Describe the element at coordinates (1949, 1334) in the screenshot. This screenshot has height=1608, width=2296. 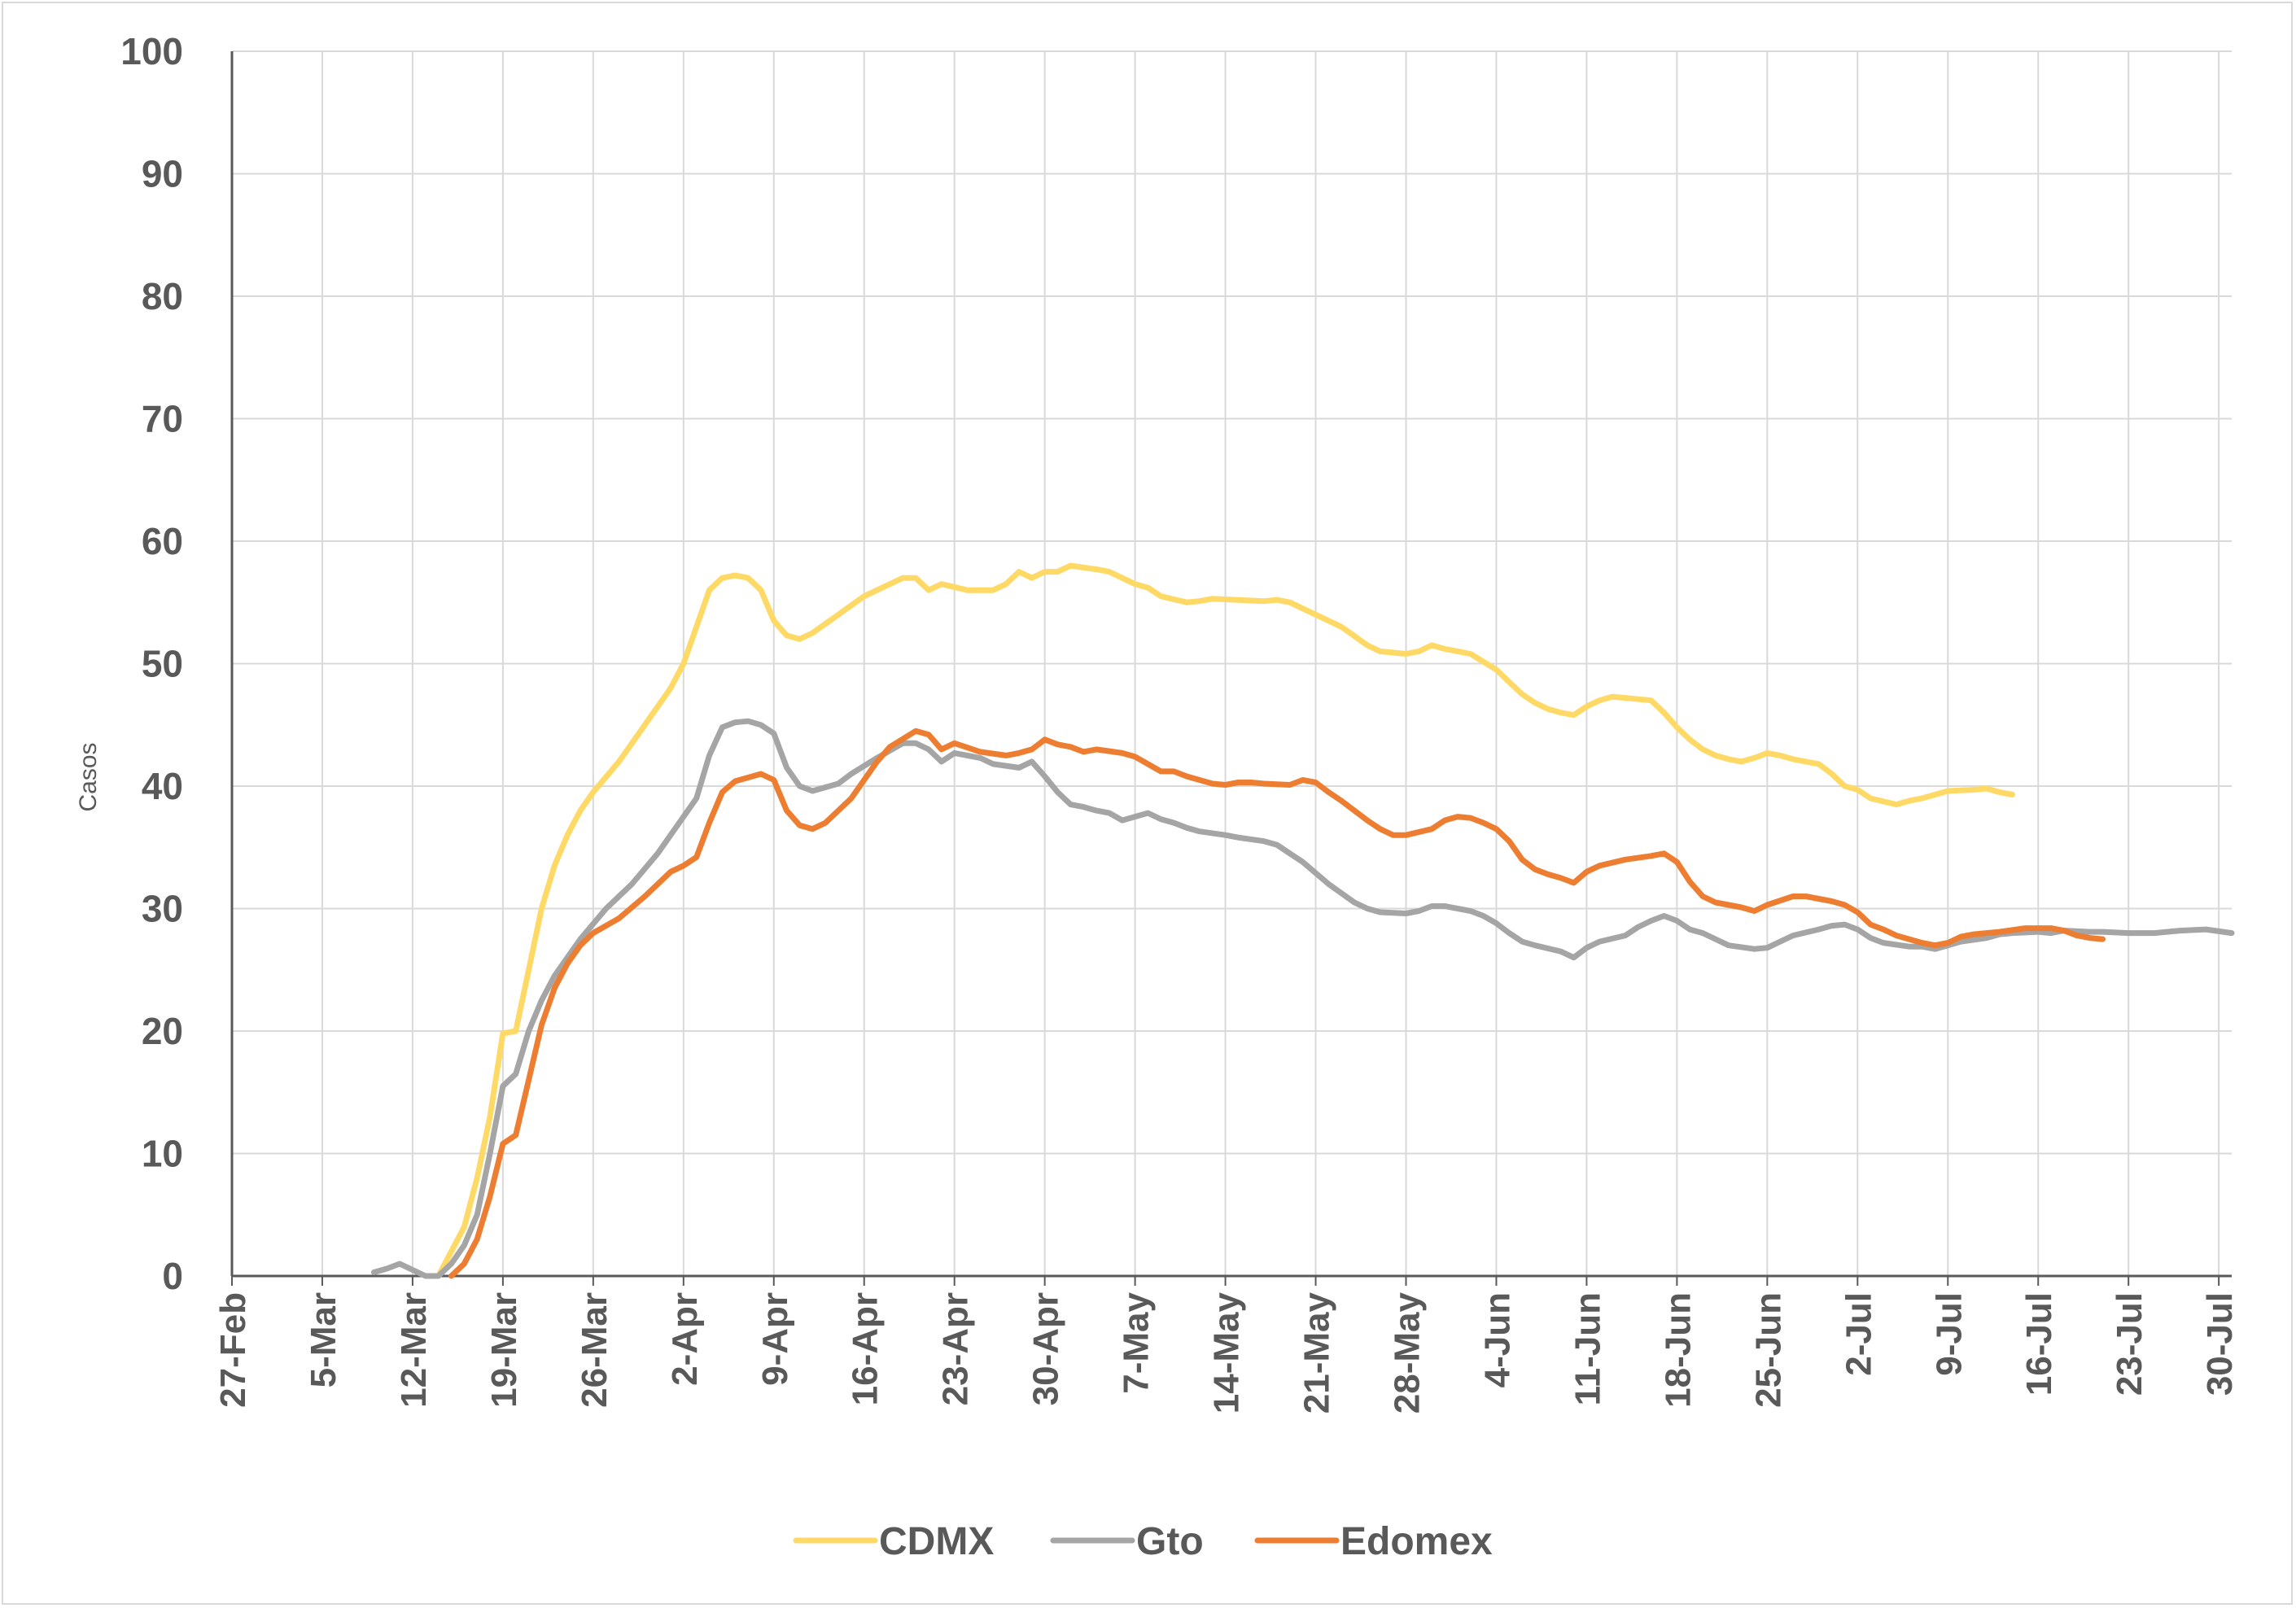
I see `x-tick-label: 9-Jul` at that location.